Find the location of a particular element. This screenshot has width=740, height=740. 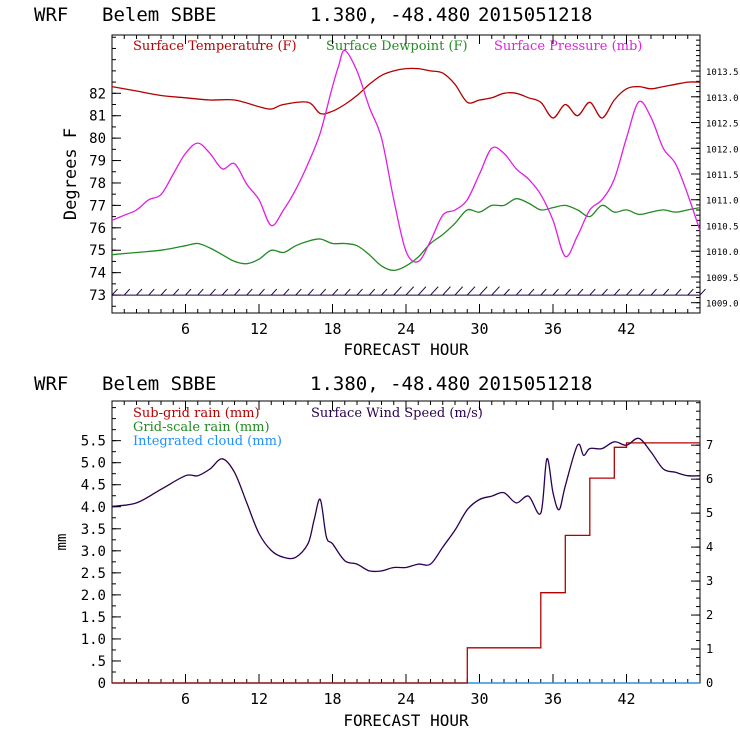

top-legend-temperature: Surface Temperature (F) is located at coordinates (215, 46).